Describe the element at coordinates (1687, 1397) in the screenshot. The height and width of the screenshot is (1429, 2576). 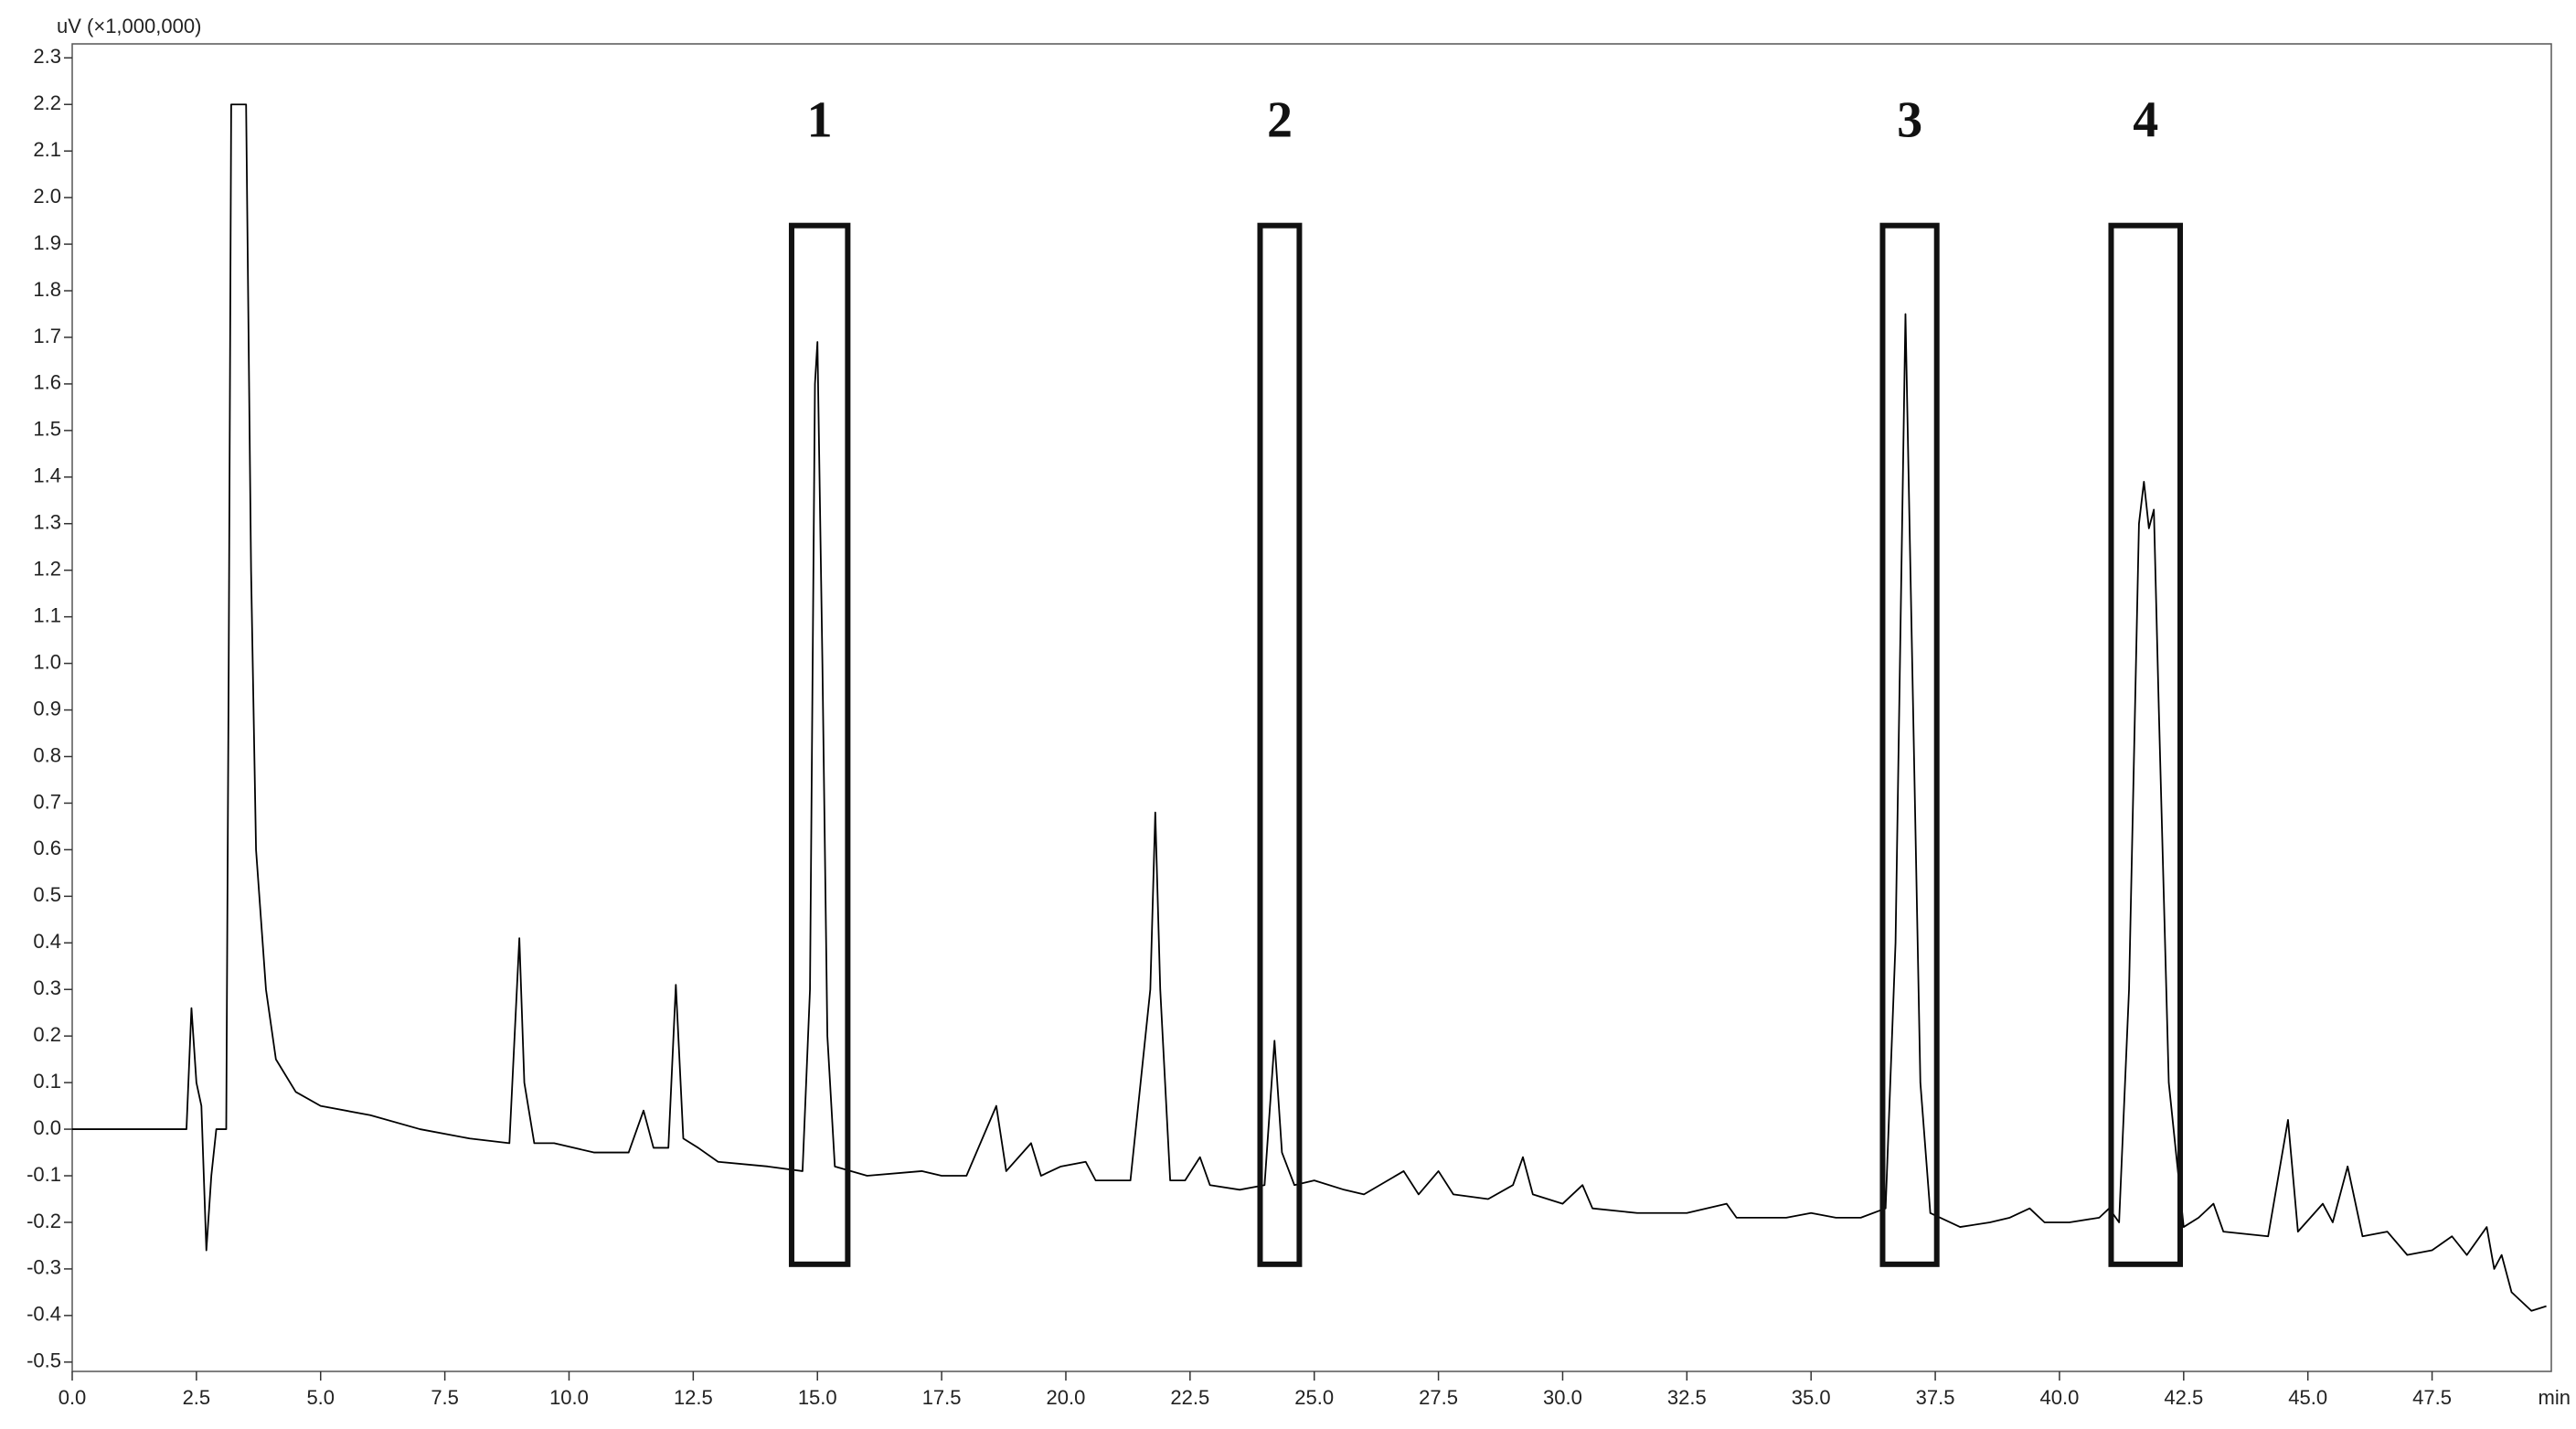
I see `x-tick-label: 32.5` at that location.